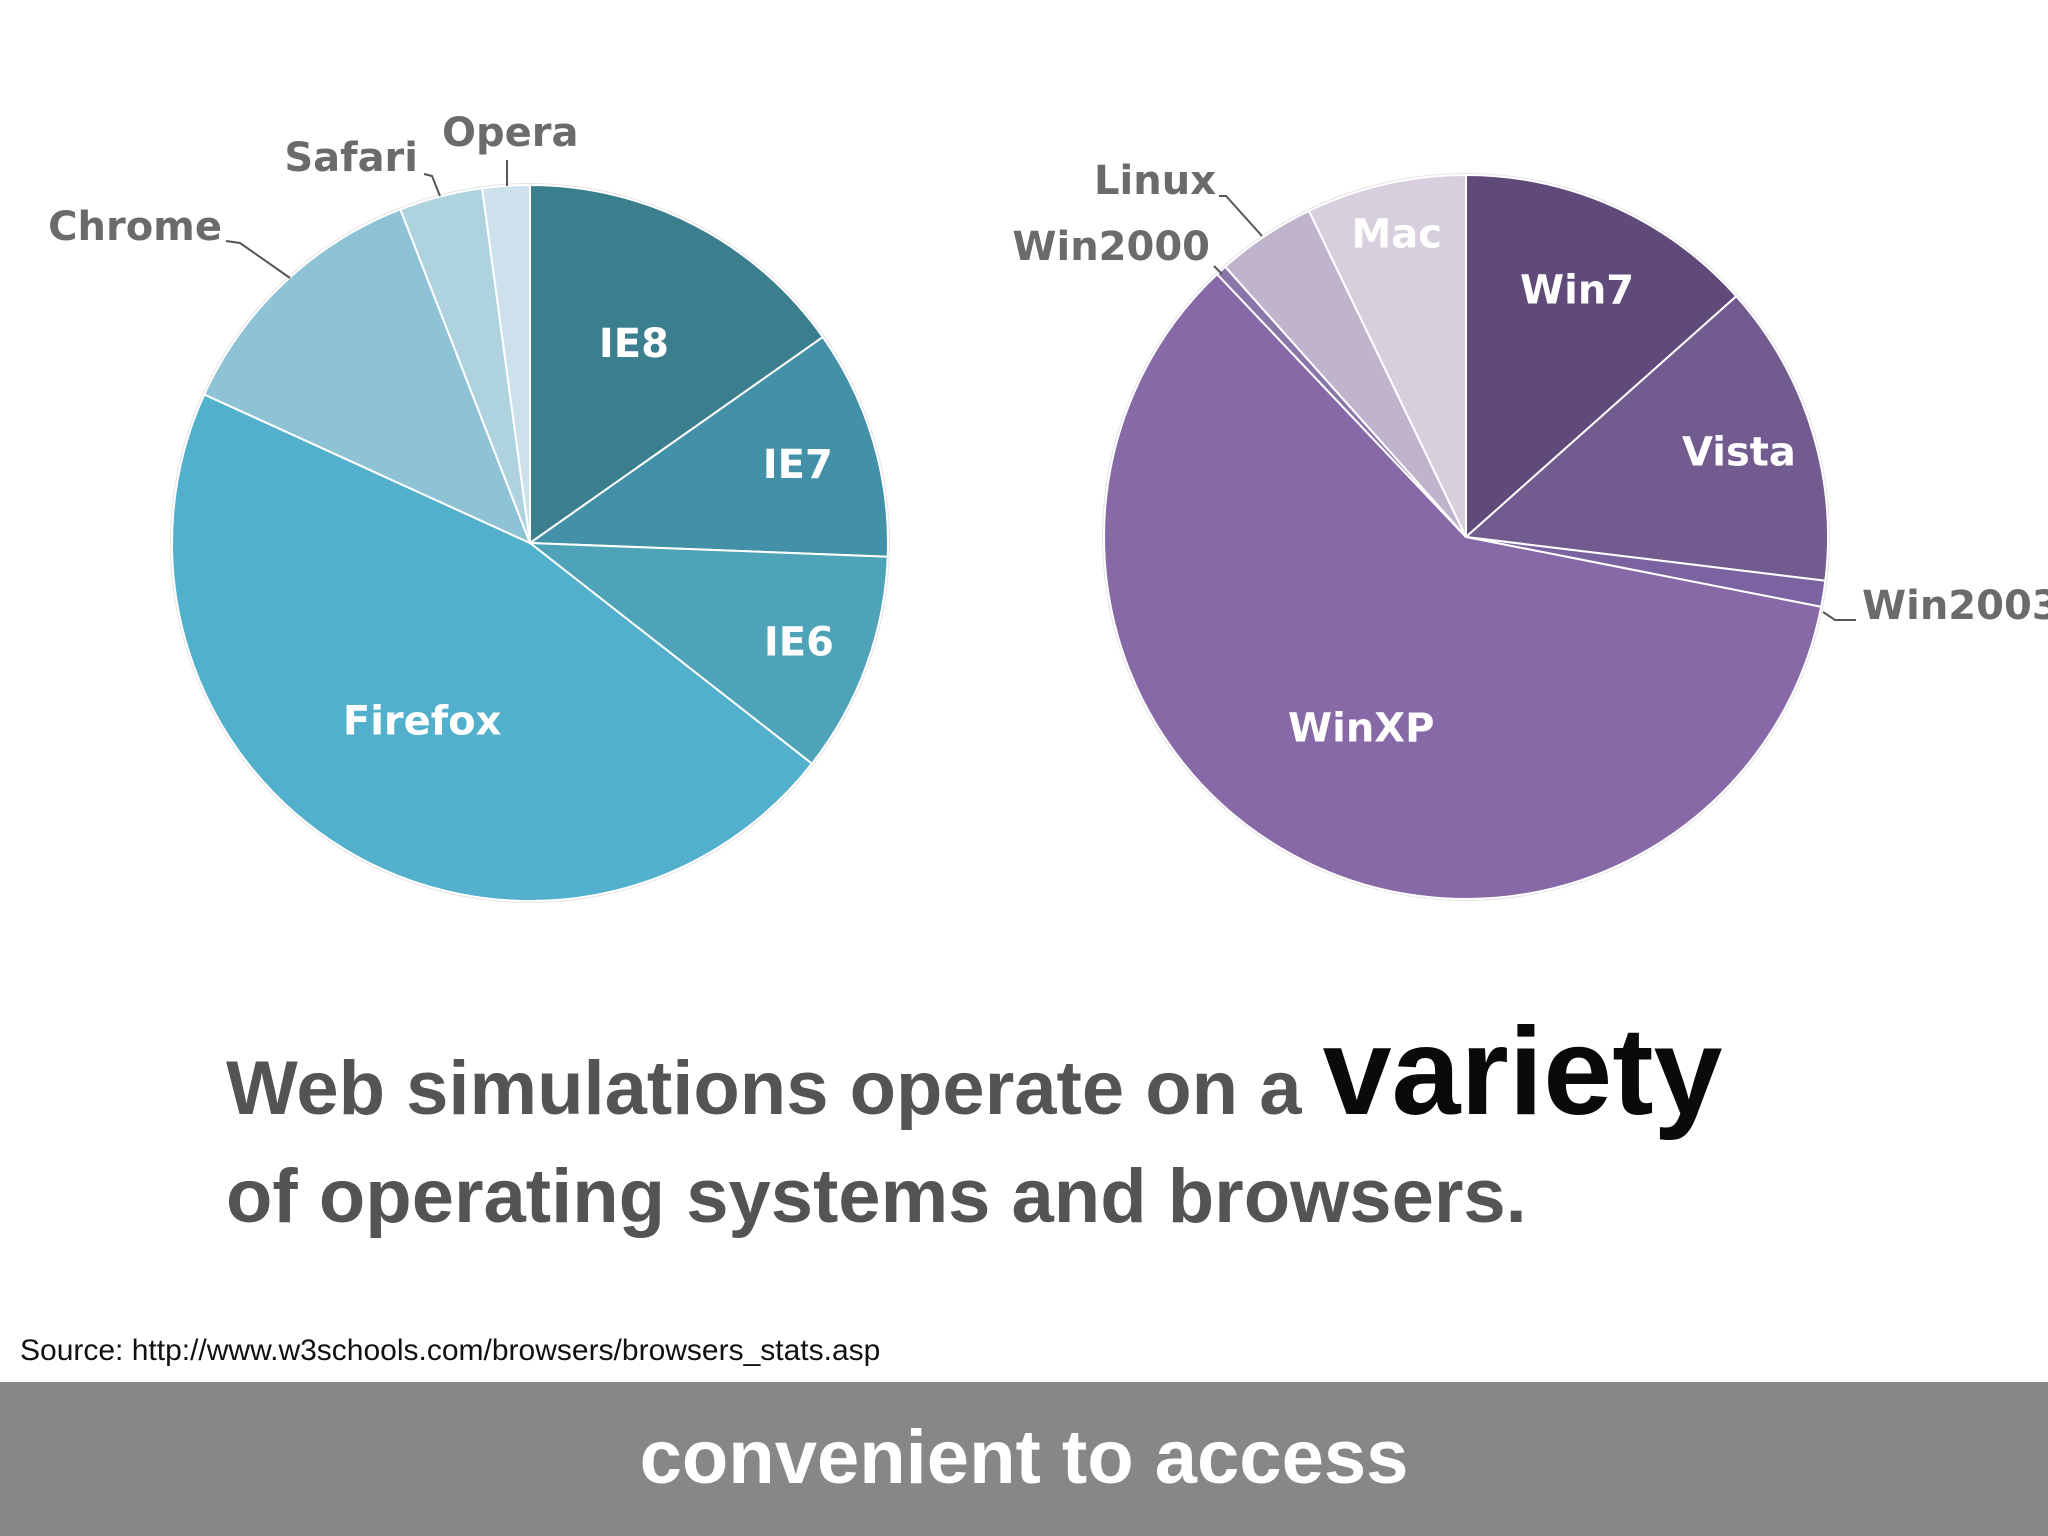  I want to click on footer-bar: convenient to access, so click(1024, 1459).